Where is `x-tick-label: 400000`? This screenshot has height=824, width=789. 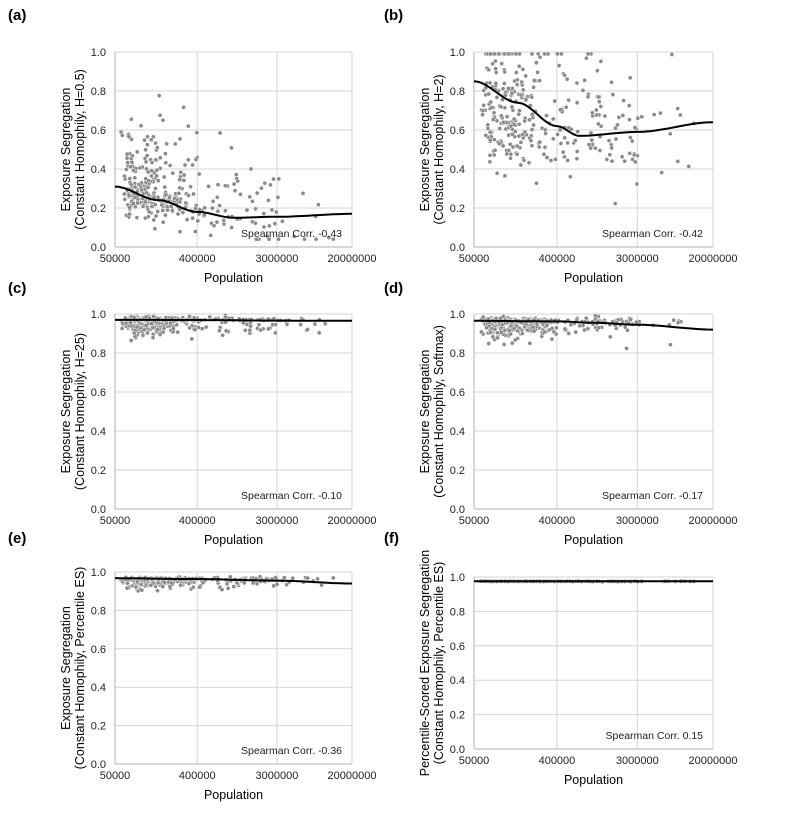
x-tick-label: 400000 is located at coordinates (197, 521).